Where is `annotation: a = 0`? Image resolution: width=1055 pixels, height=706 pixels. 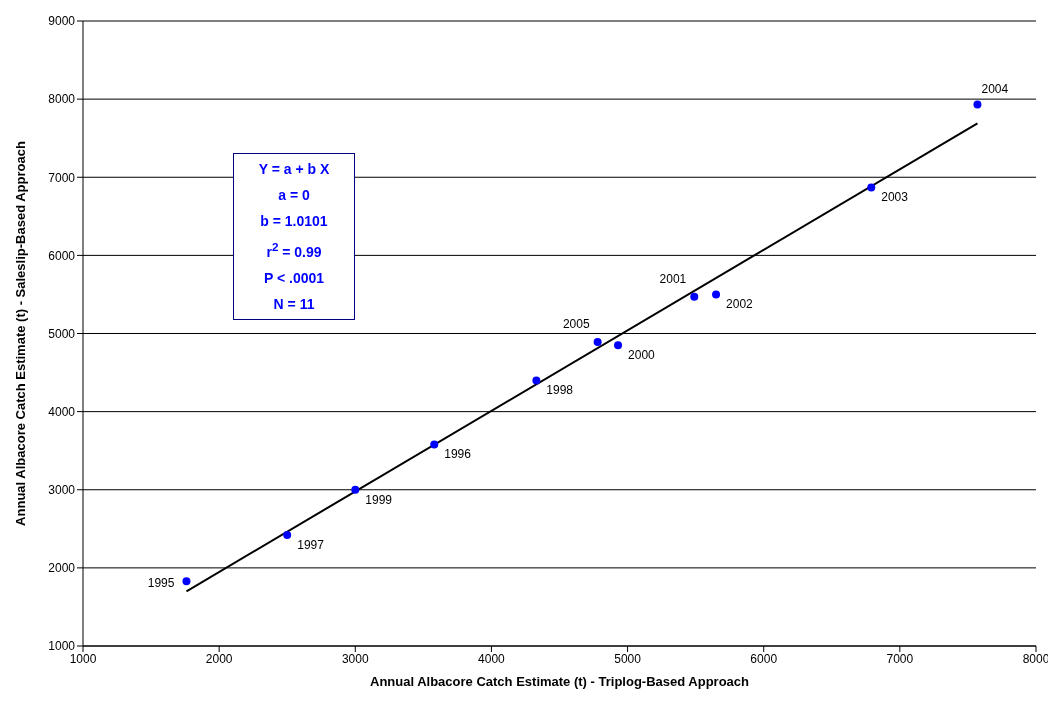 annotation: a = 0 is located at coordinates (294, 195).